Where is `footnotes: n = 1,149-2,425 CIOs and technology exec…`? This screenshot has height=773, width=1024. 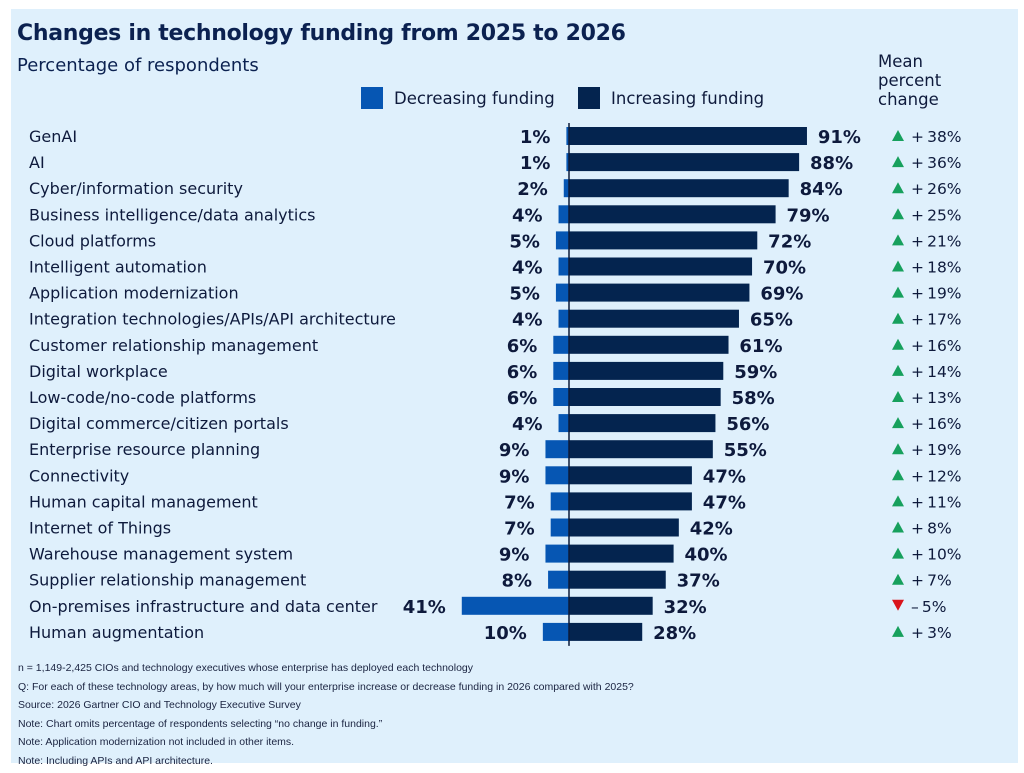
footnotes: n = 1,149-2,425 CIOs and technology exec… is located at coordinates (326, 714).